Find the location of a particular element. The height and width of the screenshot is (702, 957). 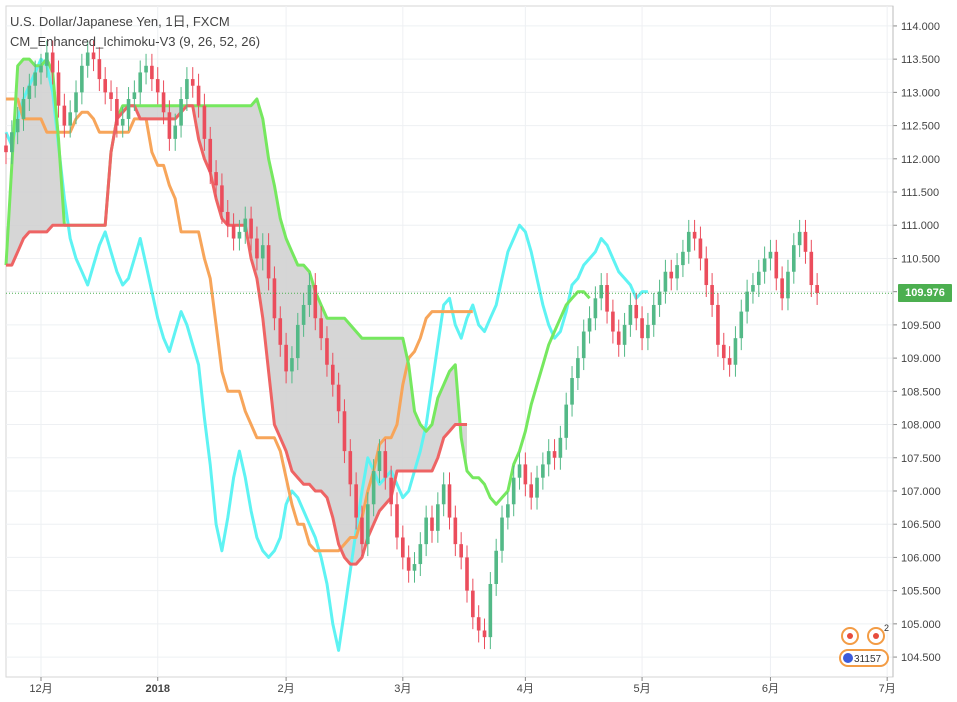

x-tick-label: 2018 is located at coordinates (157, 689).